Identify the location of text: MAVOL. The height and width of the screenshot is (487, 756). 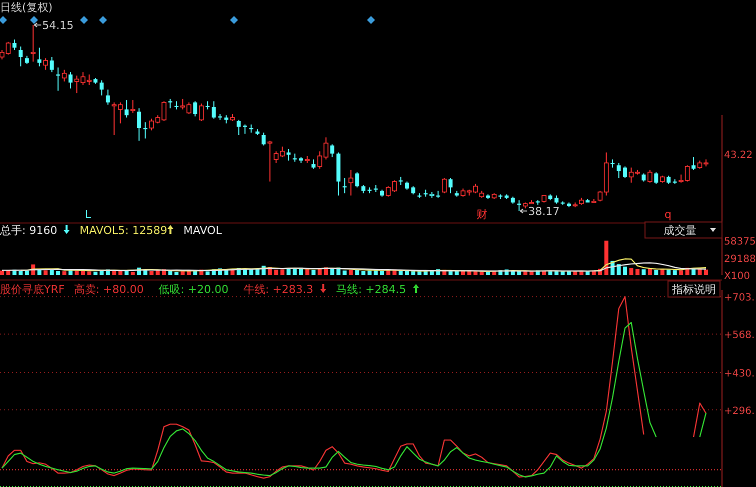
(203, 230).